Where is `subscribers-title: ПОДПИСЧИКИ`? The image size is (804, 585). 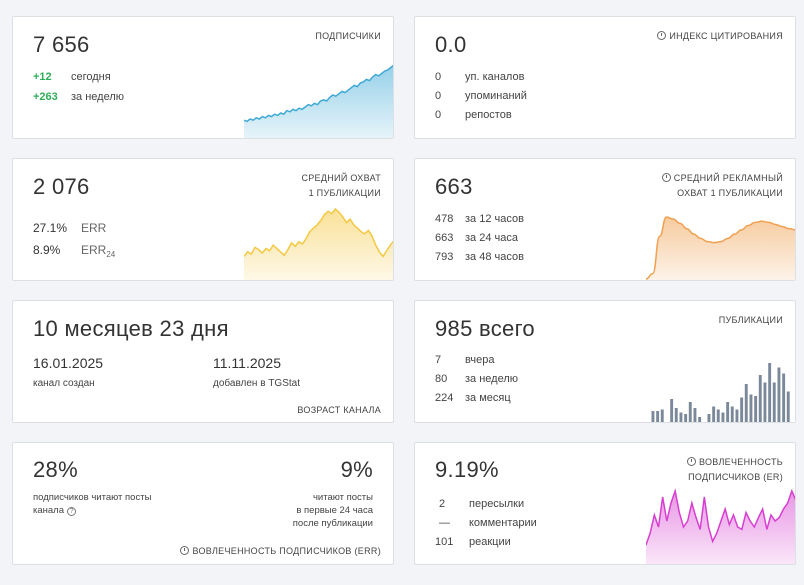 subscribers-title: ПОДПИСЧИКИ is located at coordinates (348, 36).